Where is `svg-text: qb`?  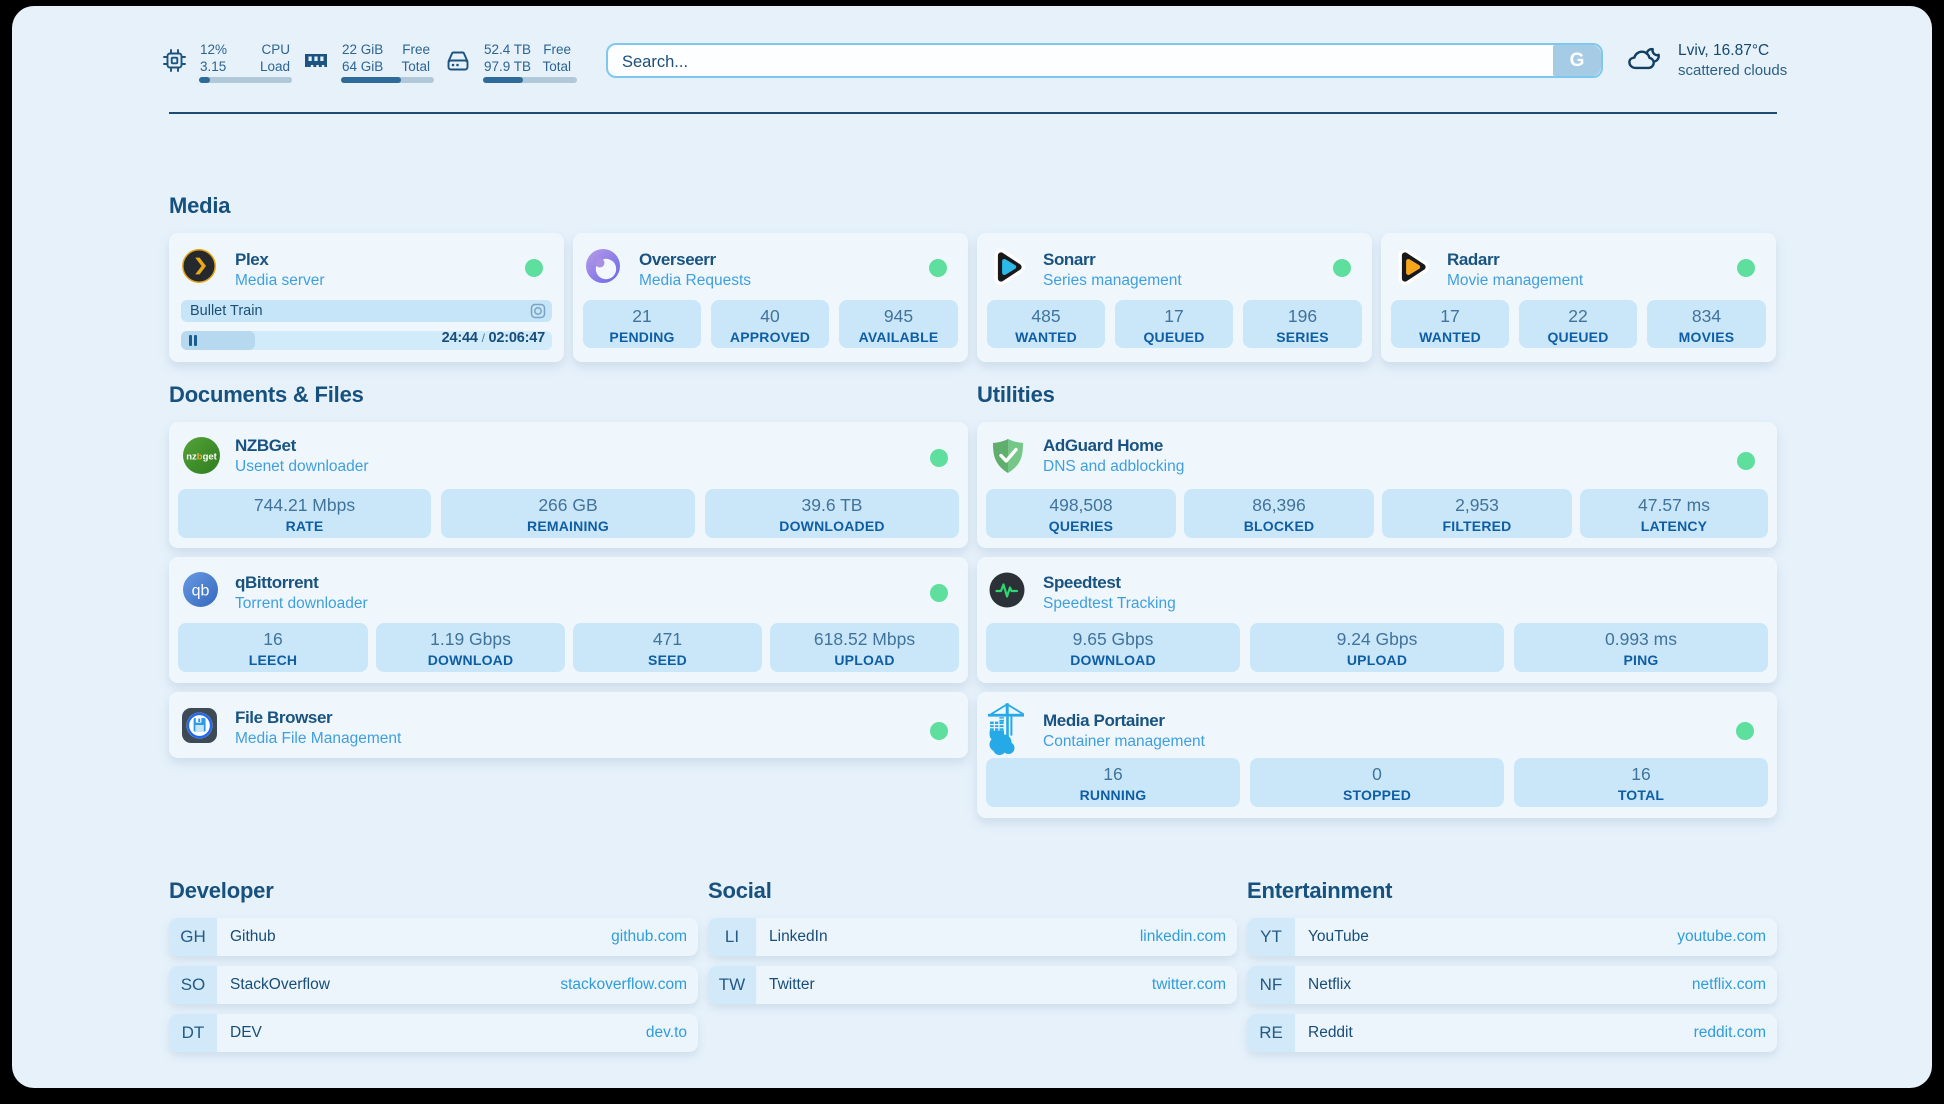
svg-text: qb is located at coordinates (201, 591).